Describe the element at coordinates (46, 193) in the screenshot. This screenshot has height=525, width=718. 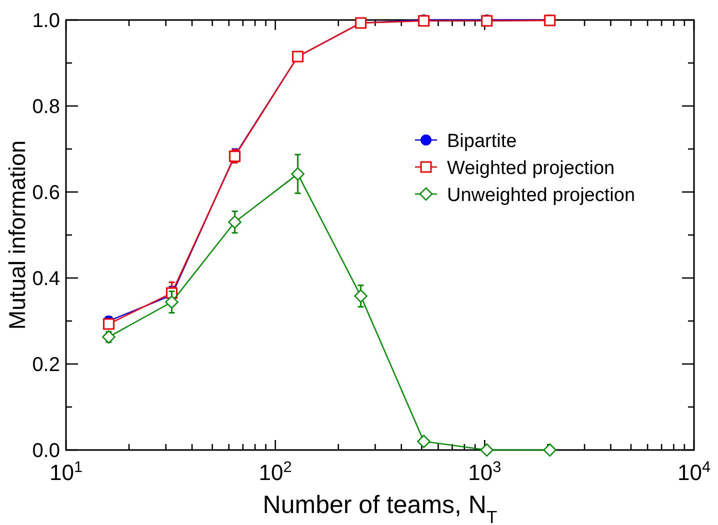
I see `y-tick-label: 0.6` at that location.